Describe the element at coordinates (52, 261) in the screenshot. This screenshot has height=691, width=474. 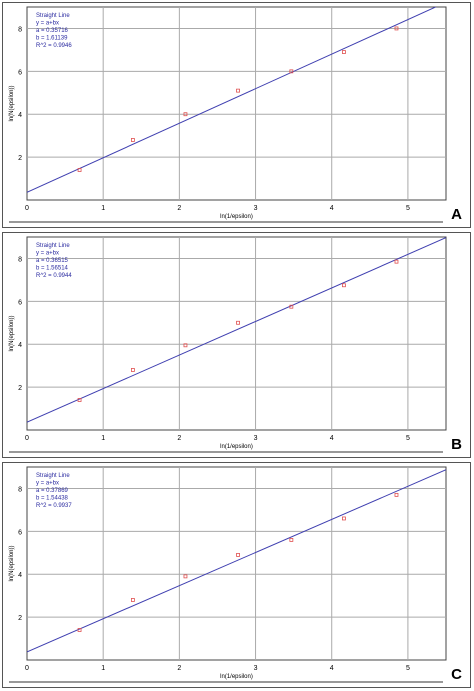
I see `fit-annotation-line: a = 0.36515` at that location.